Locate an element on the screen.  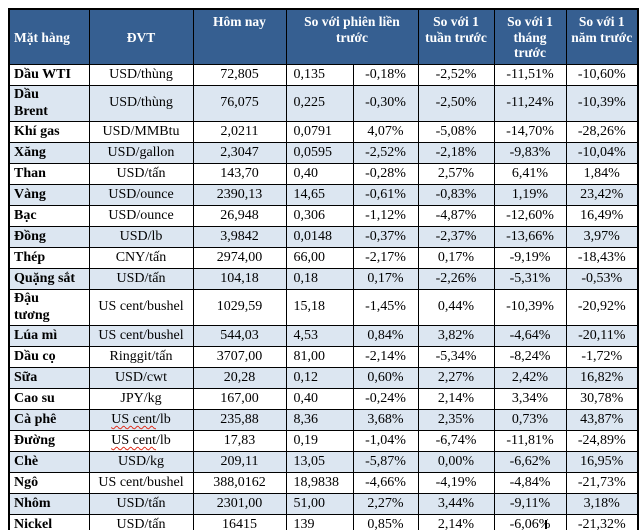
year-change-pct-cell: -10,04% is located at coordinates (602, 153).